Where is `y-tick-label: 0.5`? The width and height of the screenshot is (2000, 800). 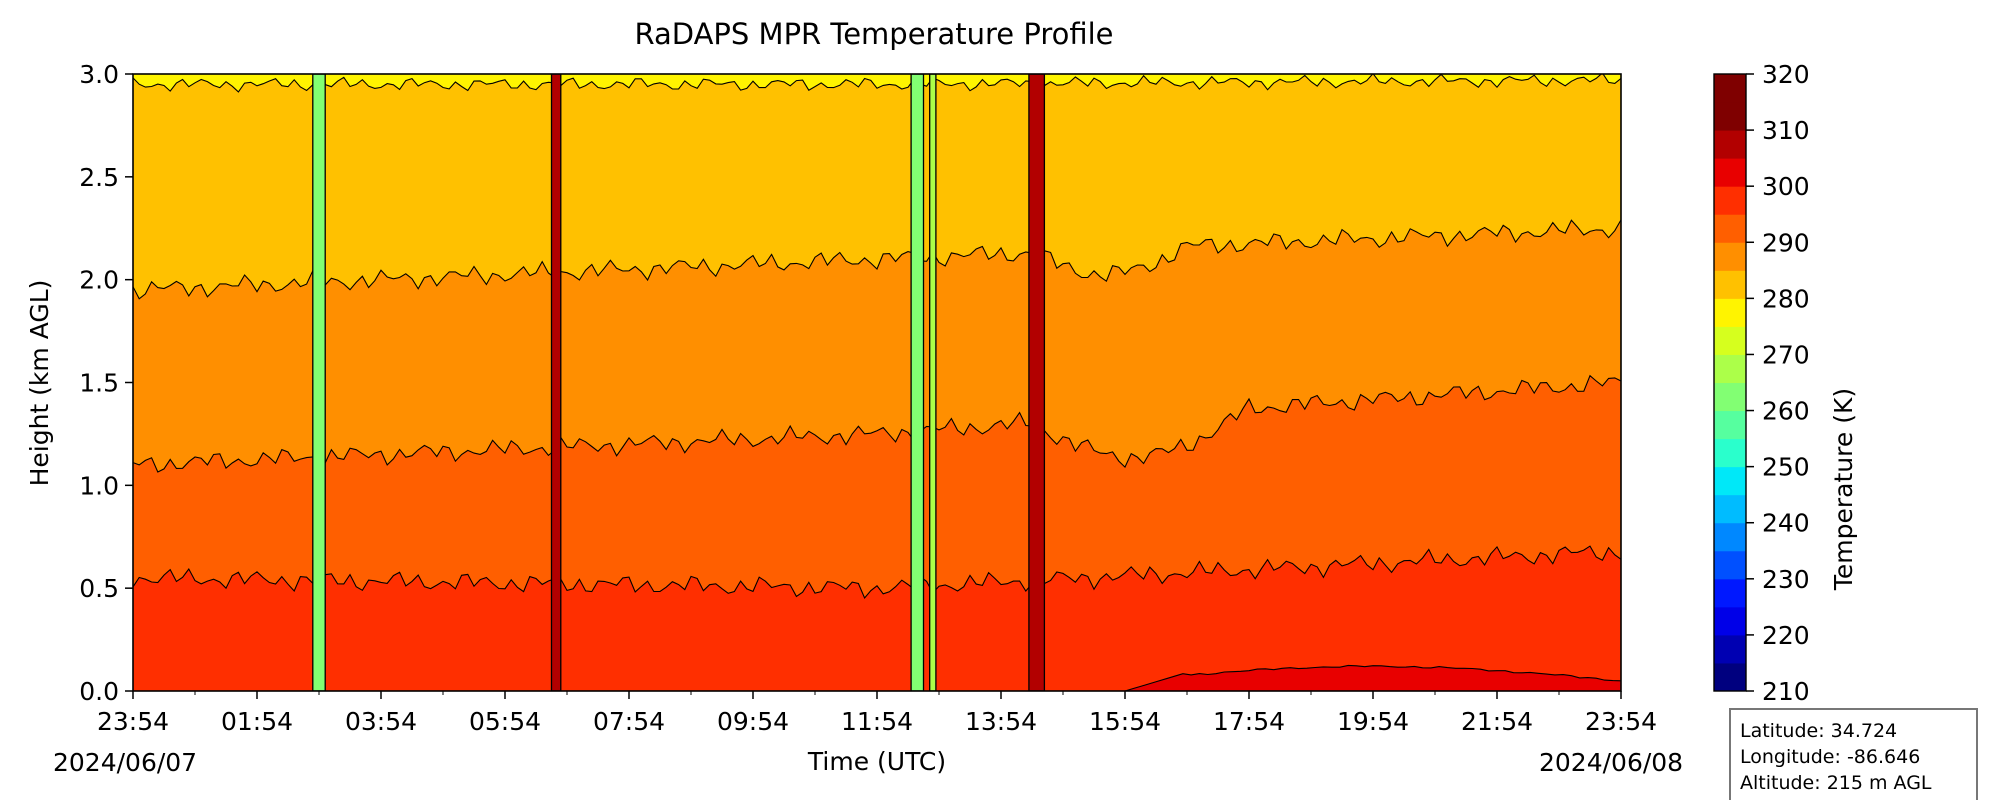
y-tick-label: 0.5 is located at coordinates (99, 588).